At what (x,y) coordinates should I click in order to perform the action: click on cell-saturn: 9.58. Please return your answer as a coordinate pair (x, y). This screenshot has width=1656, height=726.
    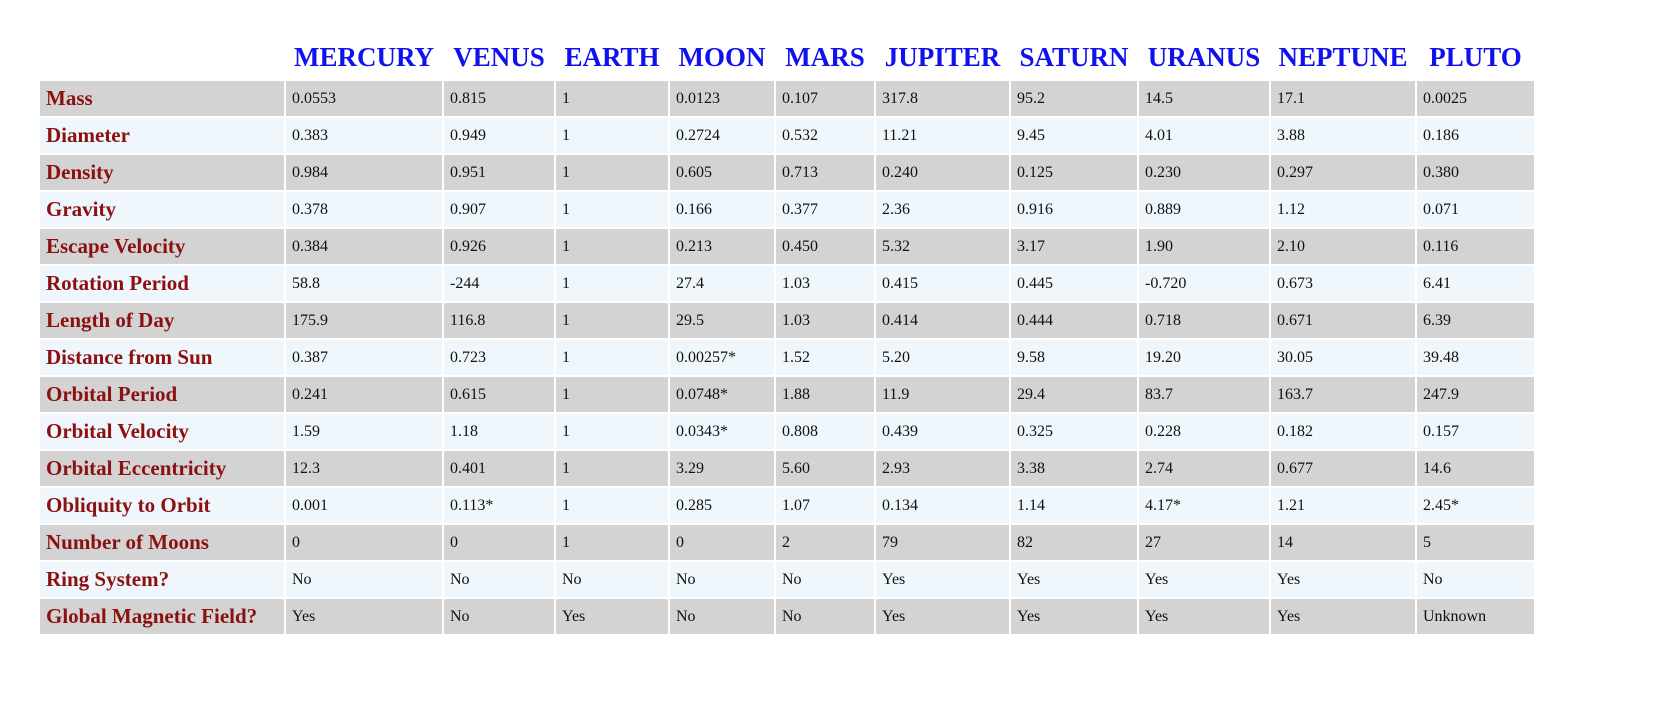
    Looking at the image, I should click on (1074, 357).